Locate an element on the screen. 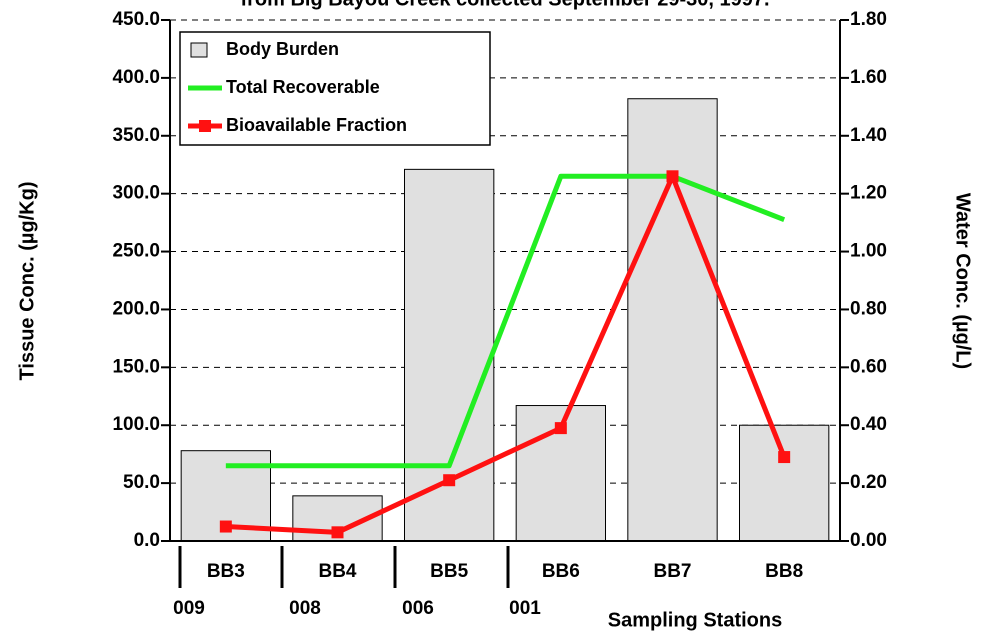  y2-tick-label: 0.80 is located at coordinates (868, 308).